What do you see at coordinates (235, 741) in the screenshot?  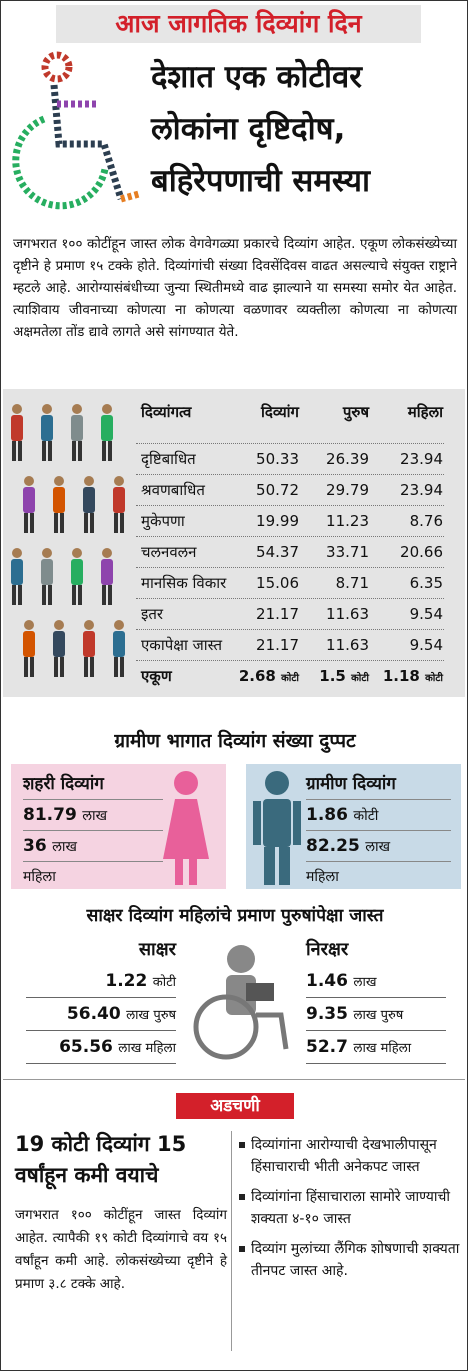 I see `rural-title: ग्रामीण भागात दिव्यांग संख्या दुप्पट` at bounding box center [235, 741].